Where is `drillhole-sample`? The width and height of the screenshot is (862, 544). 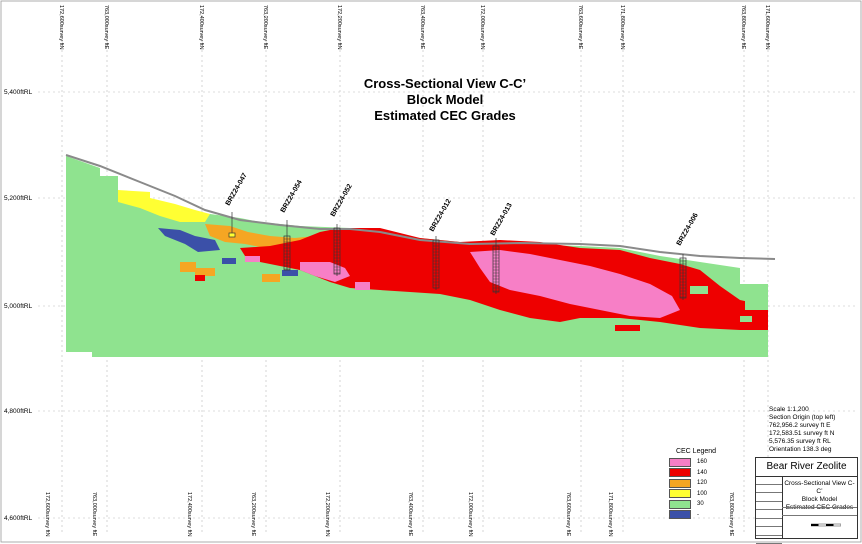 drillhole-sample is located at coordinates (232, 235).